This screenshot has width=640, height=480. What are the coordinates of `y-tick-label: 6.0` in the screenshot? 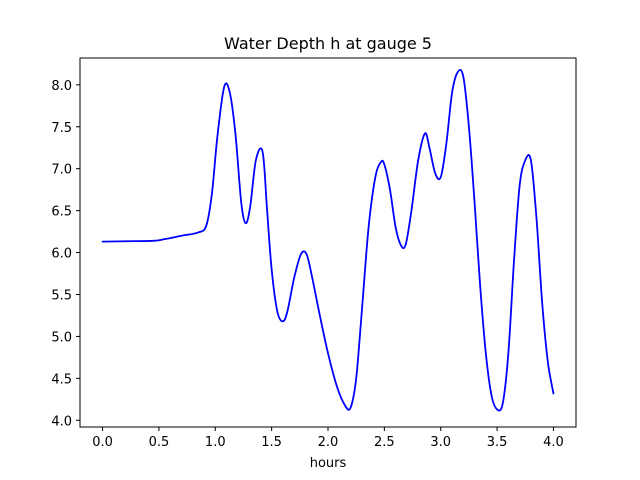 It's located at (61, 254).